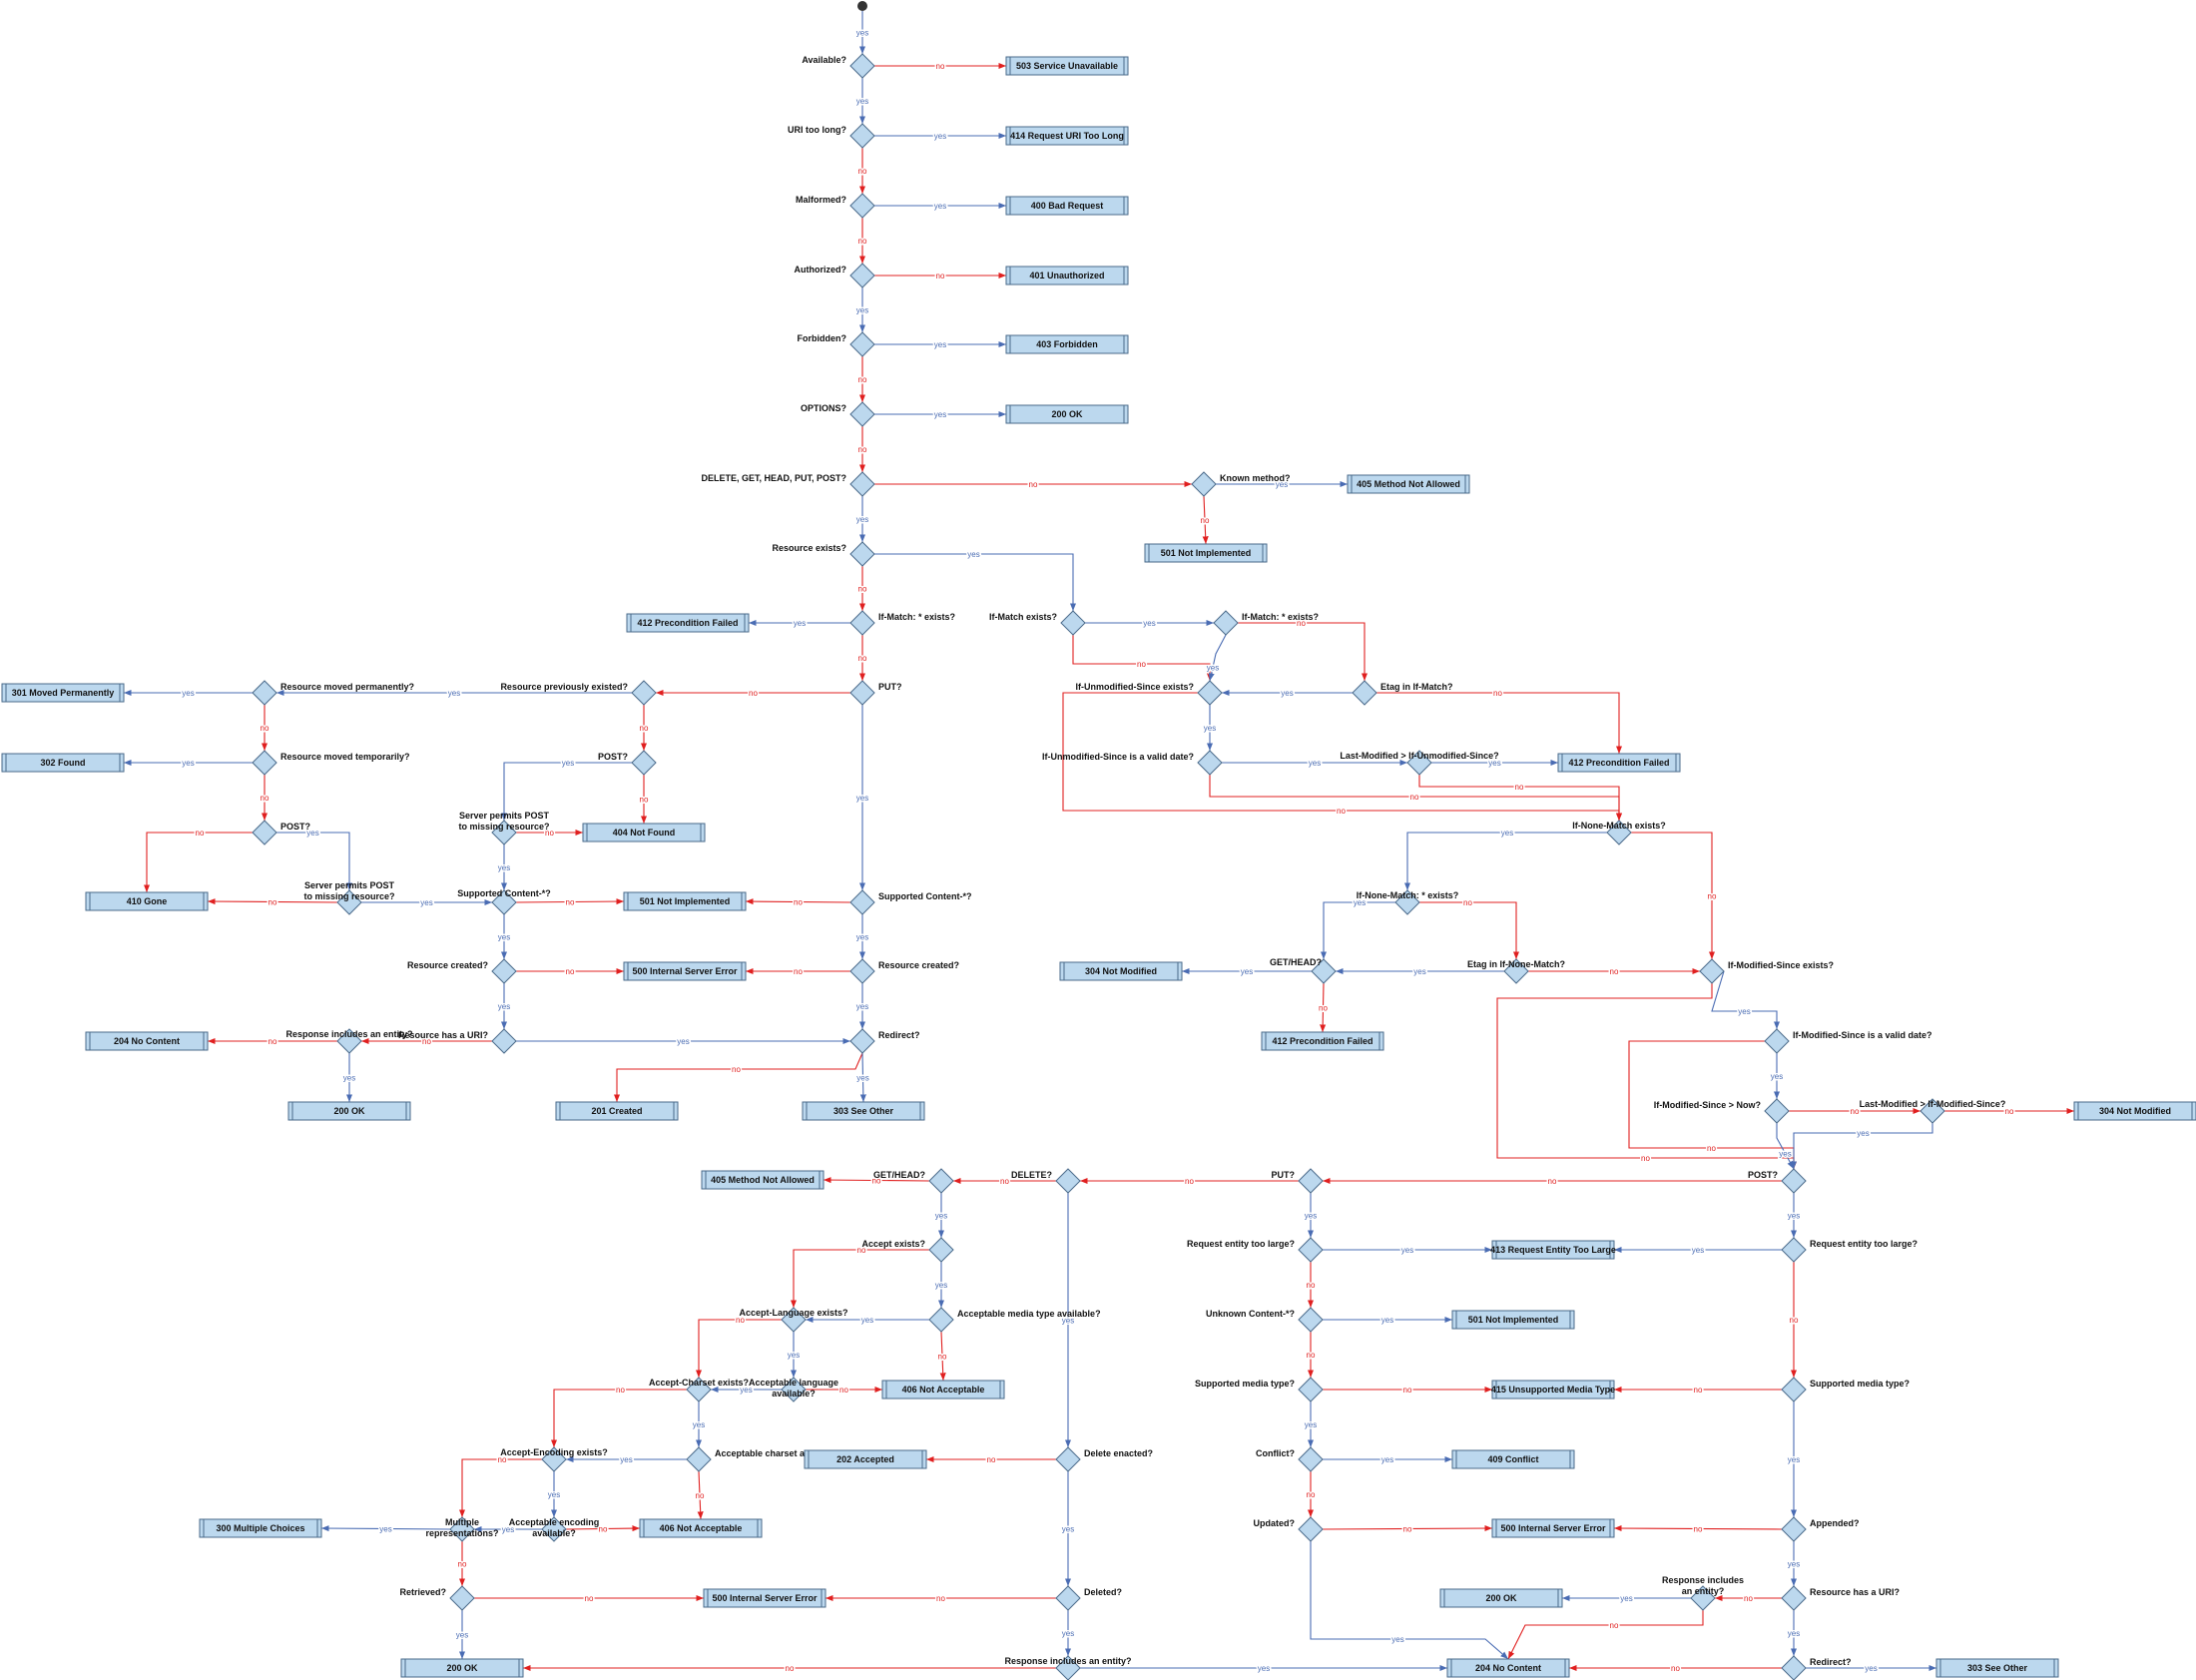 The height and width of the screenshot is (1680, 2196). I want to click on decision-d-acc-enc: Acceptable encoding available?, so click(554, 1529).